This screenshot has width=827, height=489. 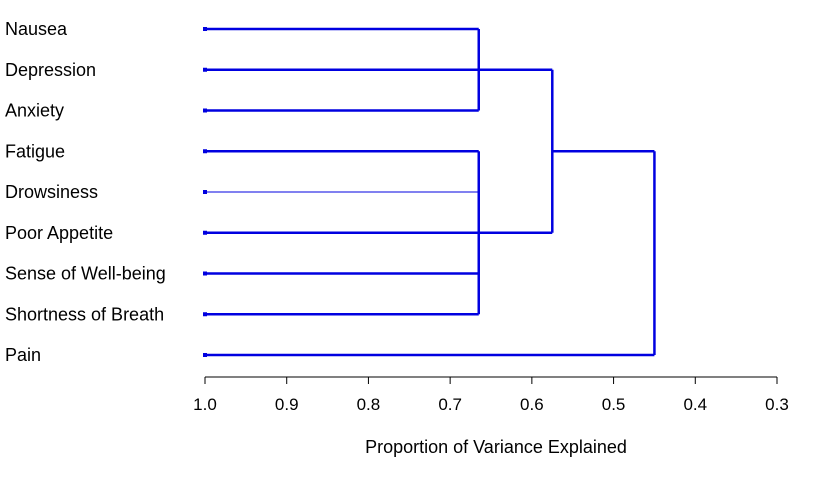 I want to click on x-tick-label: 0.3, so click(x=777, y=404).